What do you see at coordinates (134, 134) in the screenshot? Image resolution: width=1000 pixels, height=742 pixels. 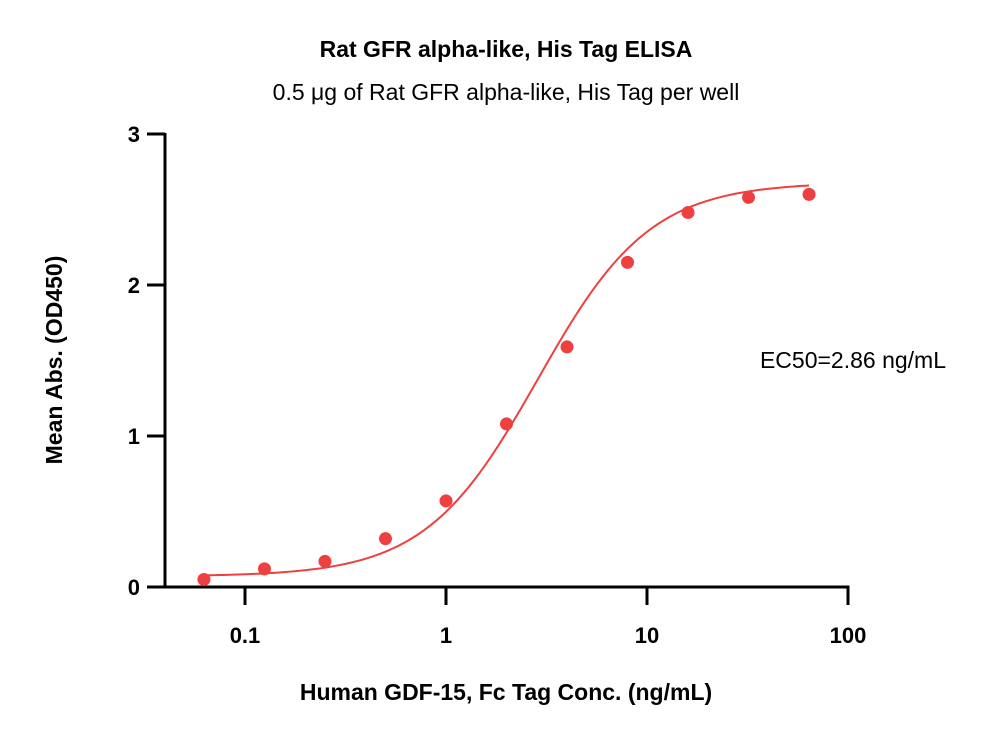 I see `y-tick-label: 3` at bounding box center [134, 134].